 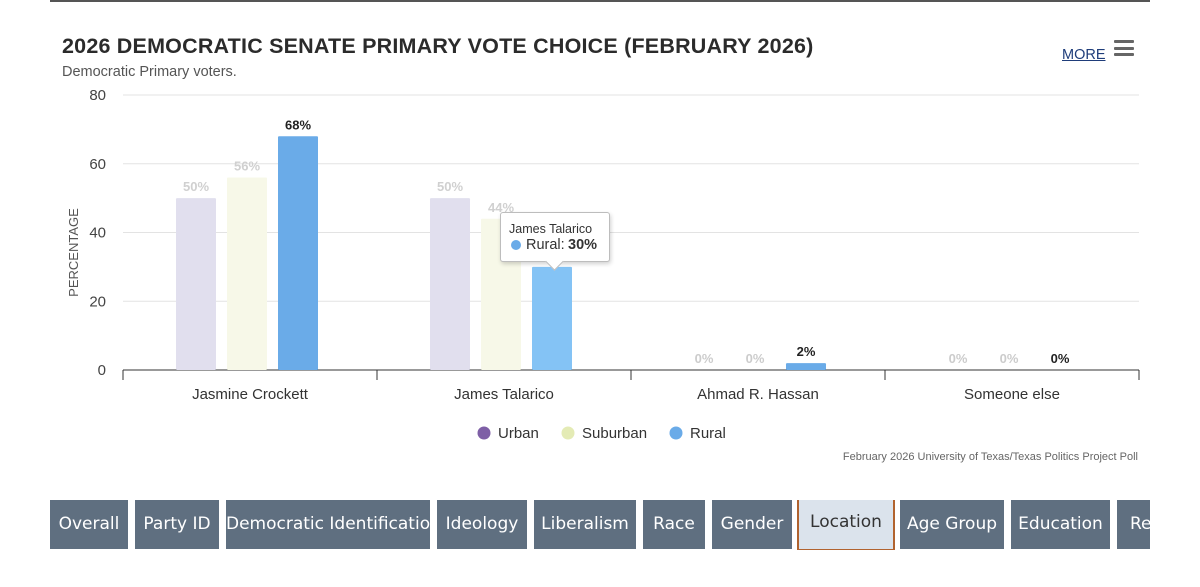 What do you see at coordinates (1060, 524) in the screenshot?
I see `tab-education: Education` at bounding box center [1060, 524].